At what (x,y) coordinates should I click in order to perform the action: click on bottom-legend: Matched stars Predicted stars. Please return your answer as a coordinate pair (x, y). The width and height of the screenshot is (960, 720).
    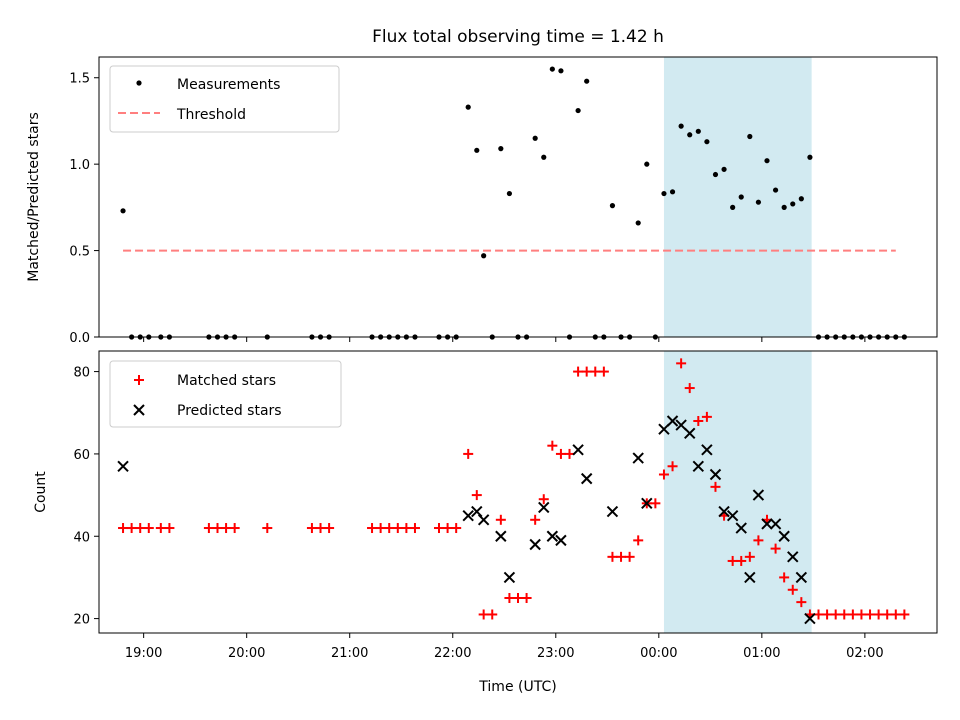
    Looking at the image, I should click on (225, 394).